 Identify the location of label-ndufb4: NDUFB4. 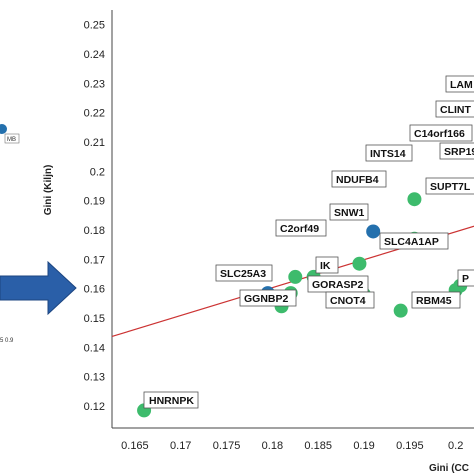
(359, 179).